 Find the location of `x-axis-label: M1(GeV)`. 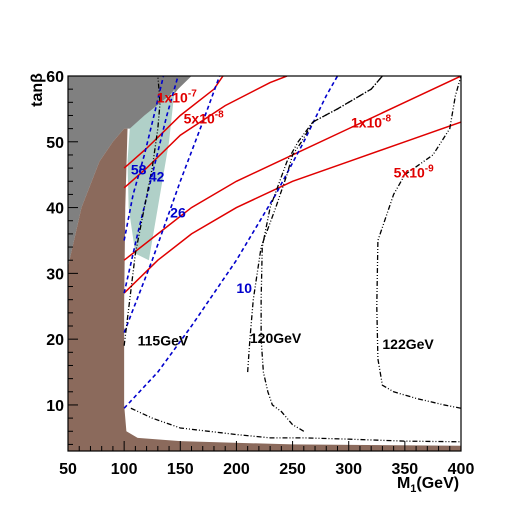

x-axis-label: M1(GeV) is located at coordinates (428, 485).